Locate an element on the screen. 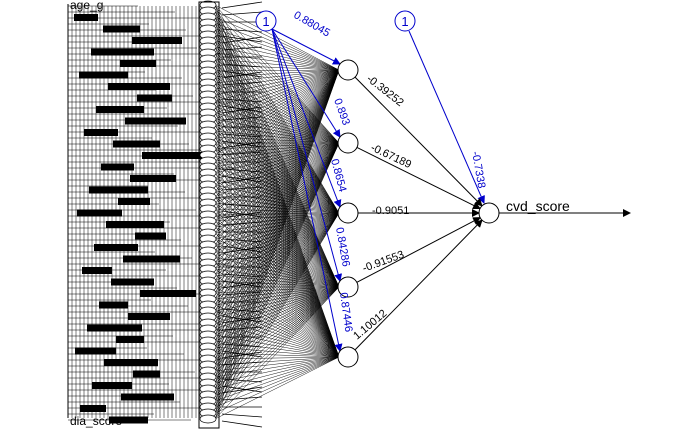  hidden-bias-weight-3: 0.8654 is located at coordinates (338, 176).